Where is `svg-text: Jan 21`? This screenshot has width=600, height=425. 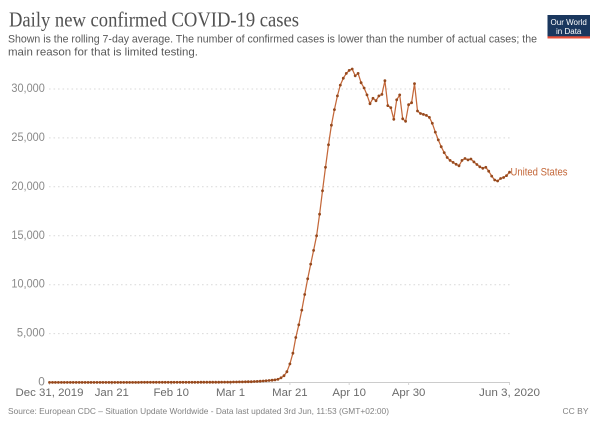
svg-text: Jan 21 is located at coordinates (112, 393).